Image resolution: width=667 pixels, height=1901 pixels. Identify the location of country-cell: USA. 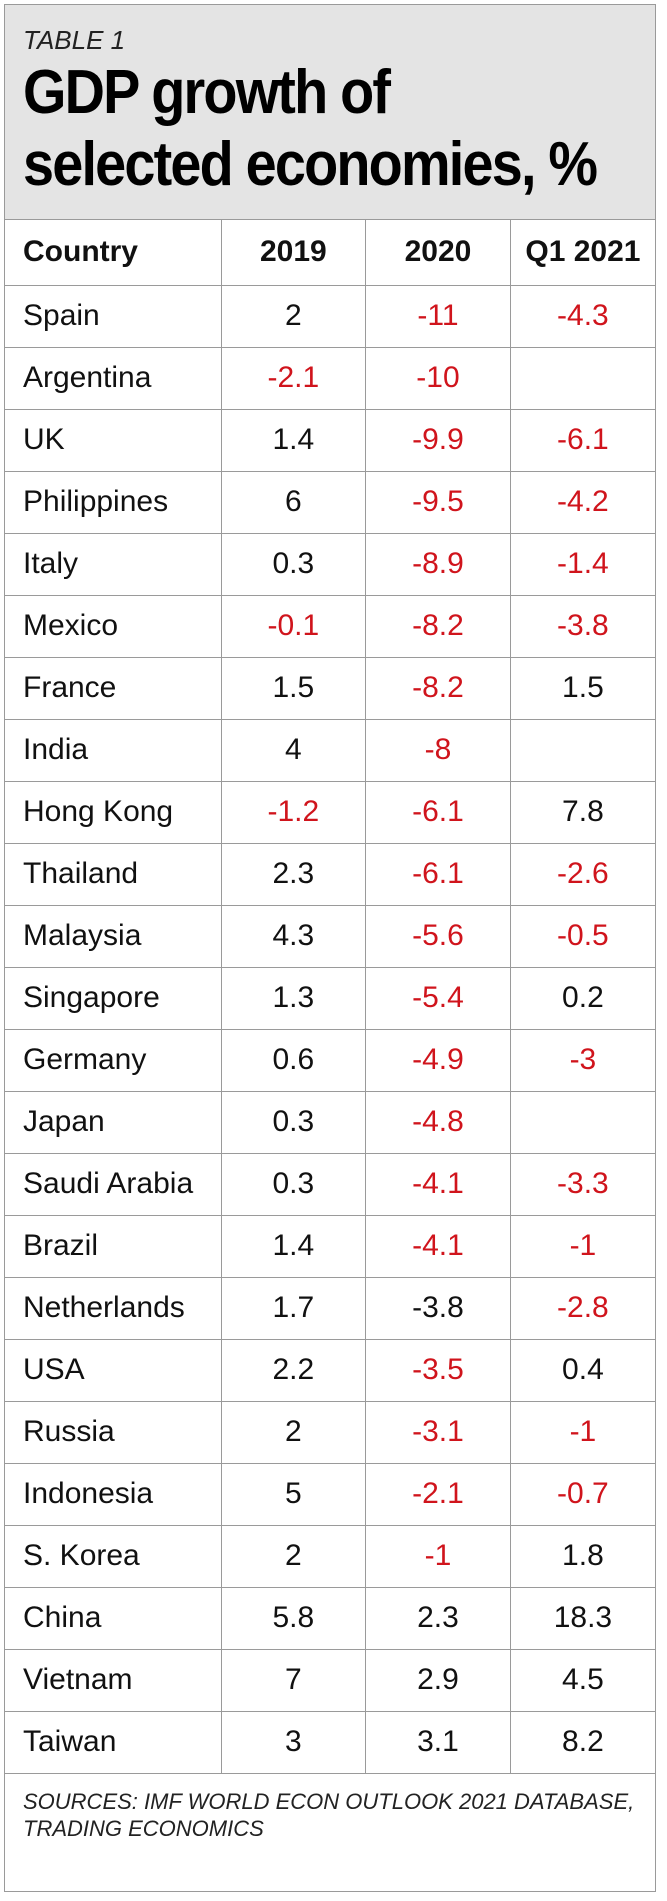
(113, 1370).